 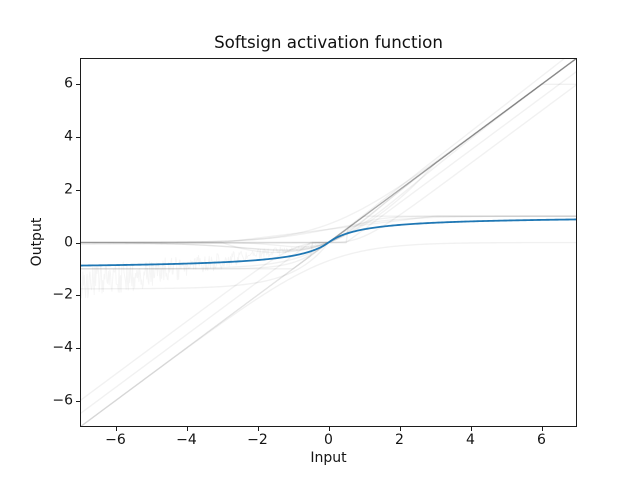 I want to click on y-axis-label: Output, so click(x=37, y=242).